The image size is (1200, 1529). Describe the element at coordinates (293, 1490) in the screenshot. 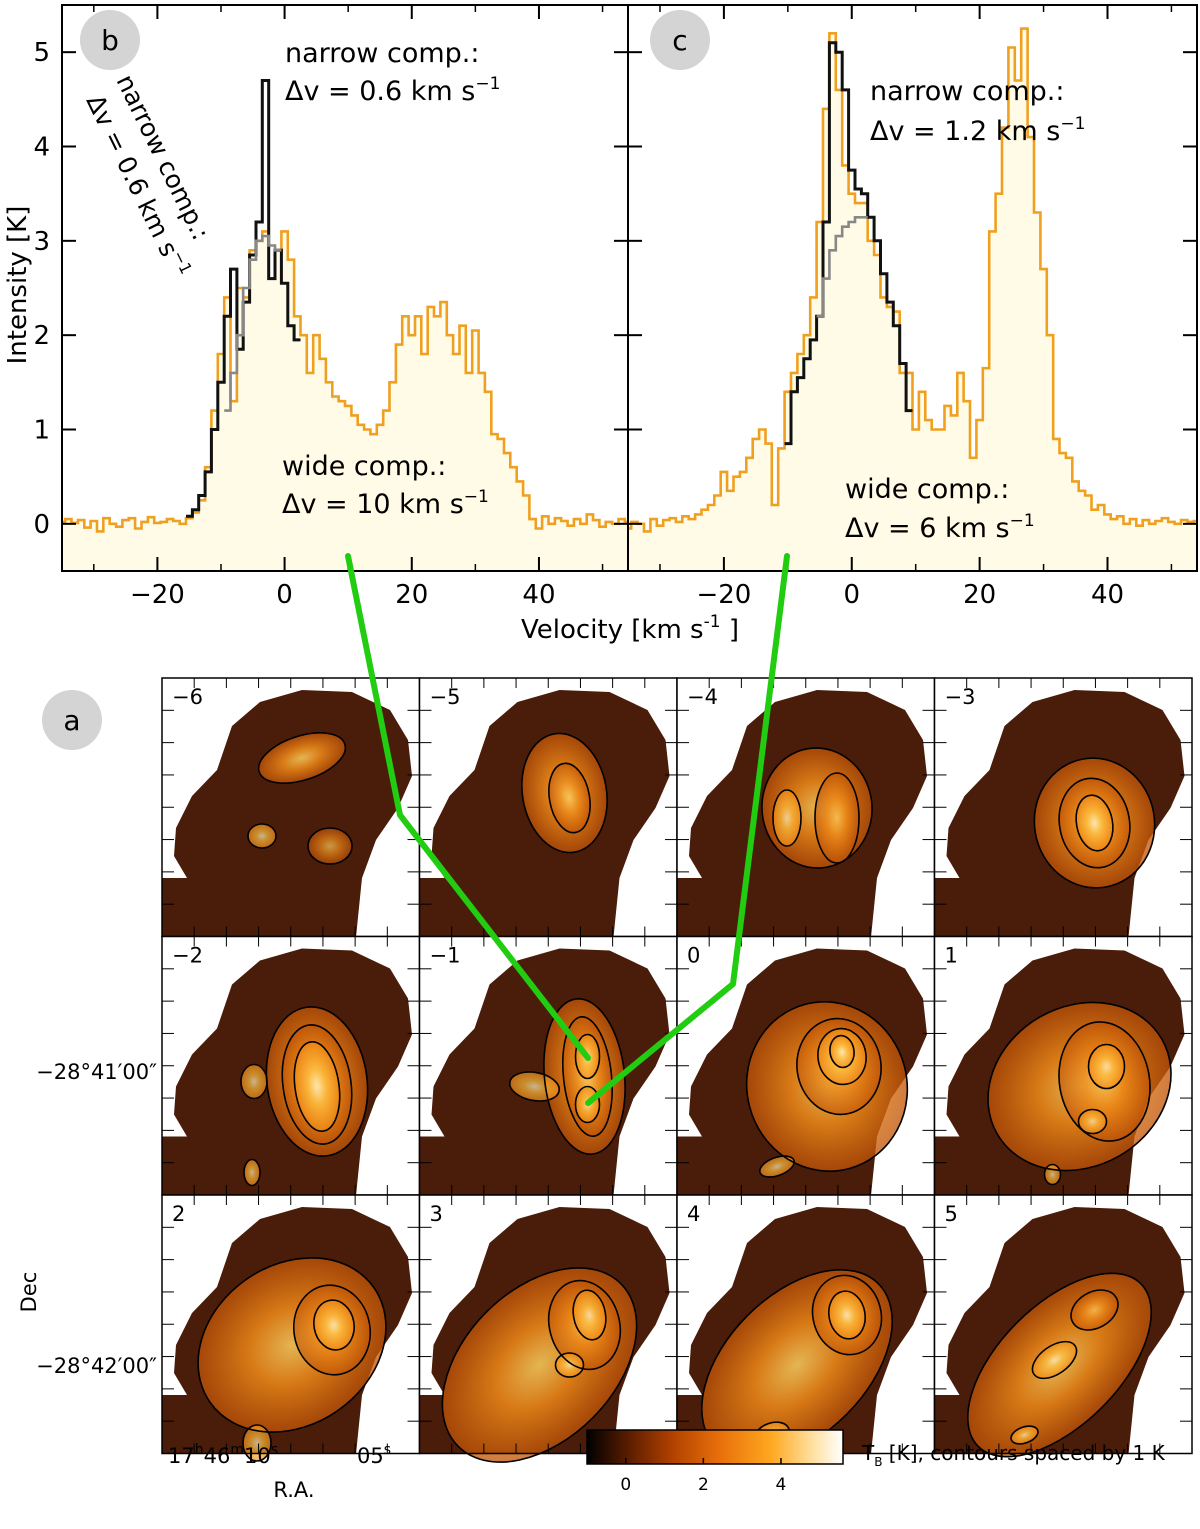

I see `ra-axis-label: R.A.` at that location.